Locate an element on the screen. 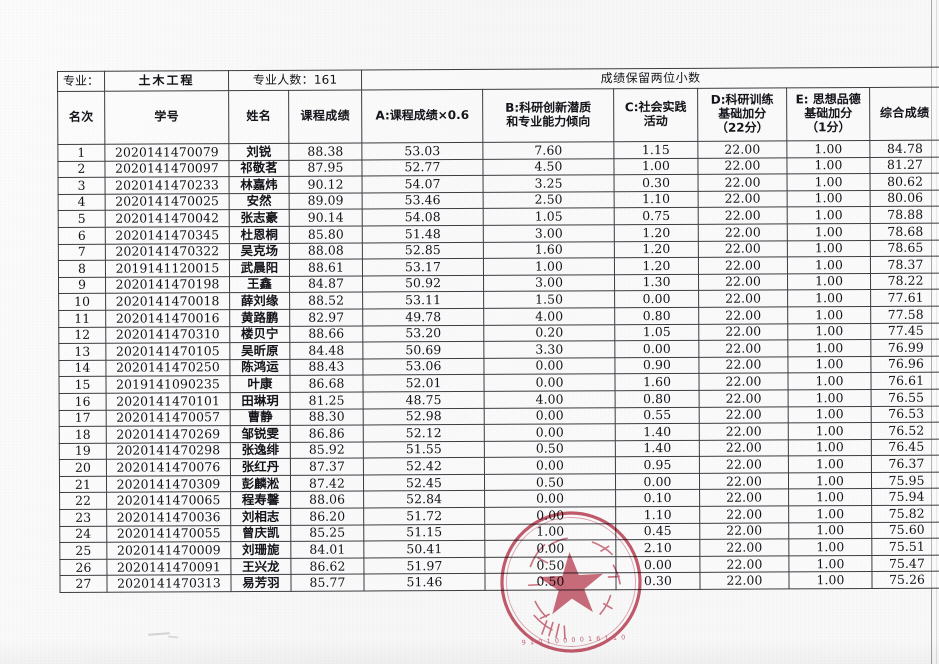 This screenshot has height=664, width=939. cell-name: 黄路鹏 is located at coordinates (259, 318).